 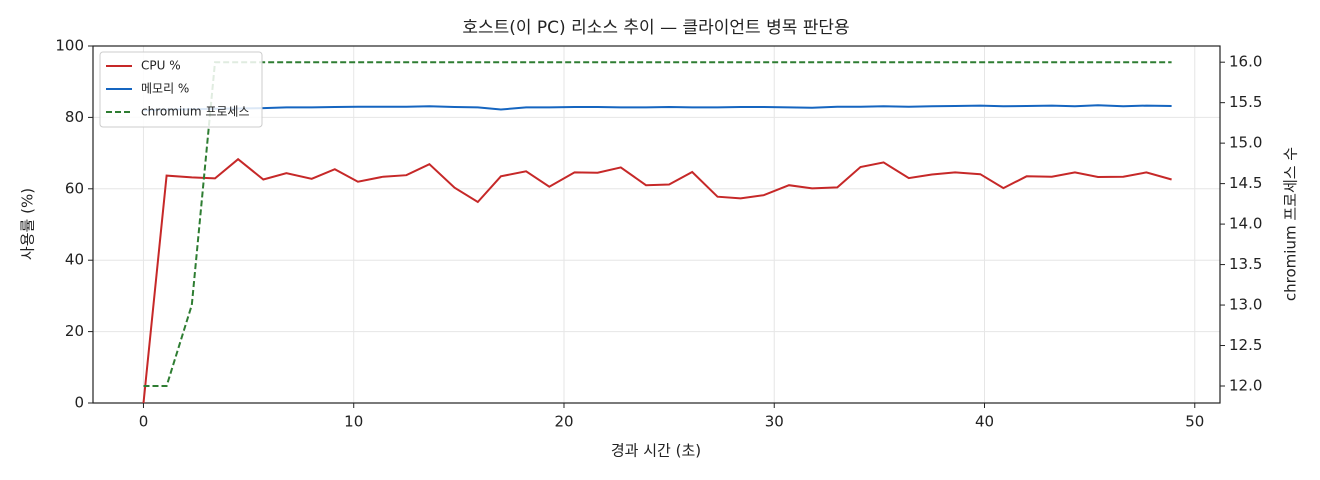 I want to click on y-tick-label: 20, so click(x=74, y=331).